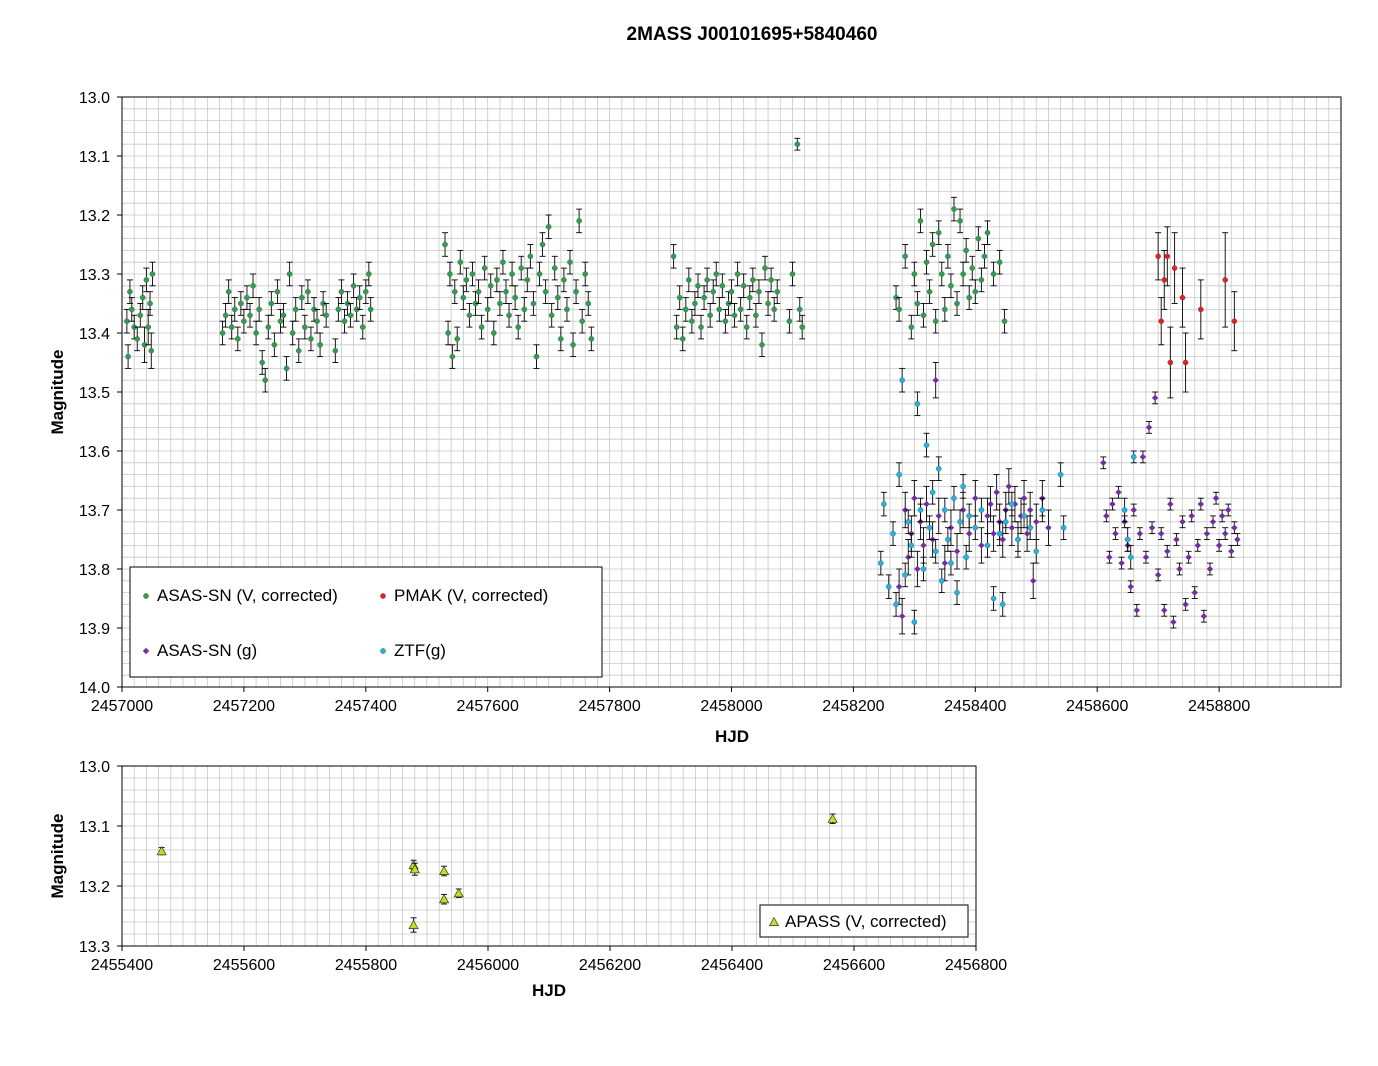 The image size is (1378, 1066). Describe the element at coordinates (383, 596) in the screenshot. I see `legend-marker` at that location.